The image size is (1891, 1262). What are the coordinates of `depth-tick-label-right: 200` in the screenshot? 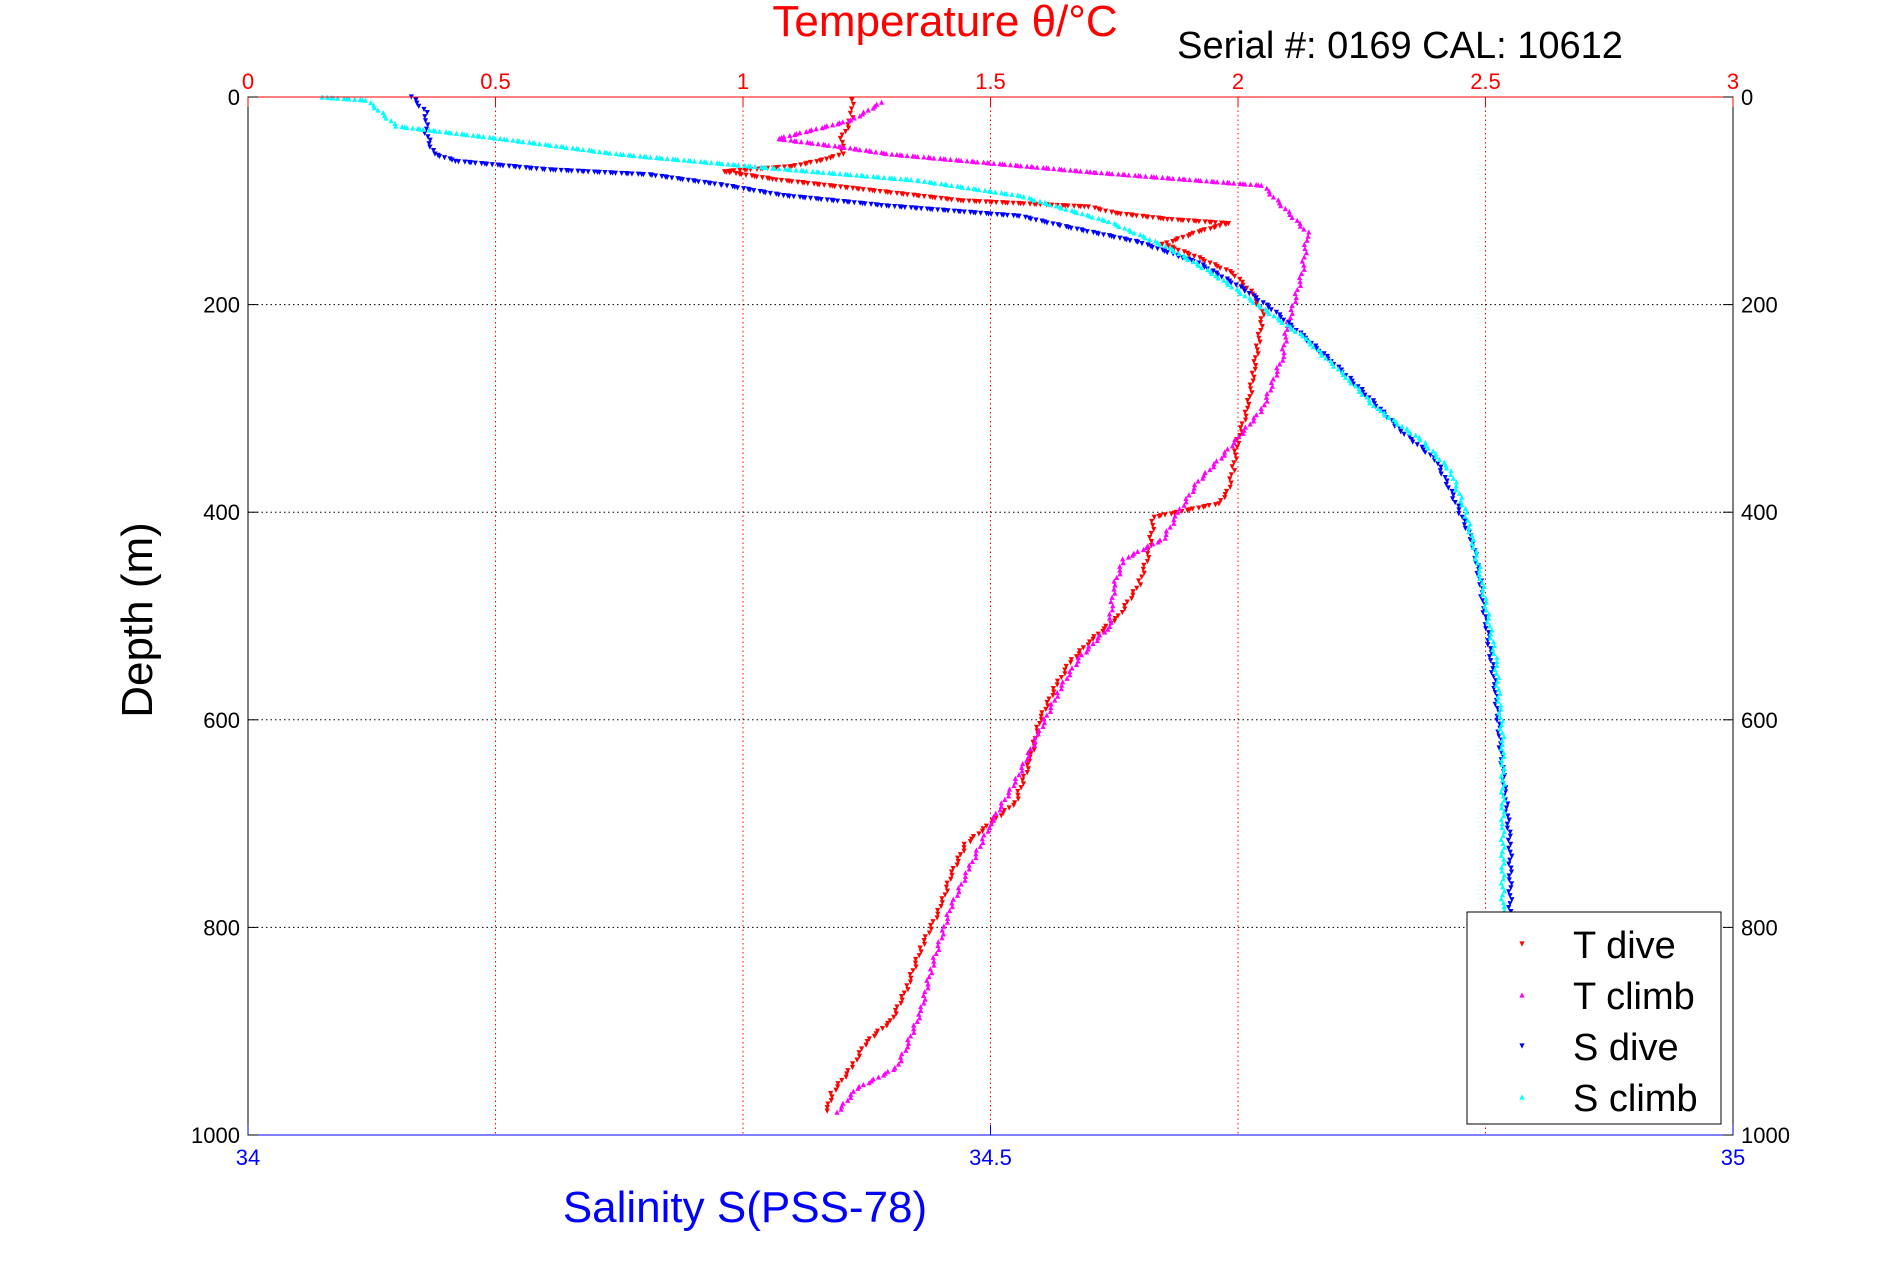 It's located at (1759, 305).